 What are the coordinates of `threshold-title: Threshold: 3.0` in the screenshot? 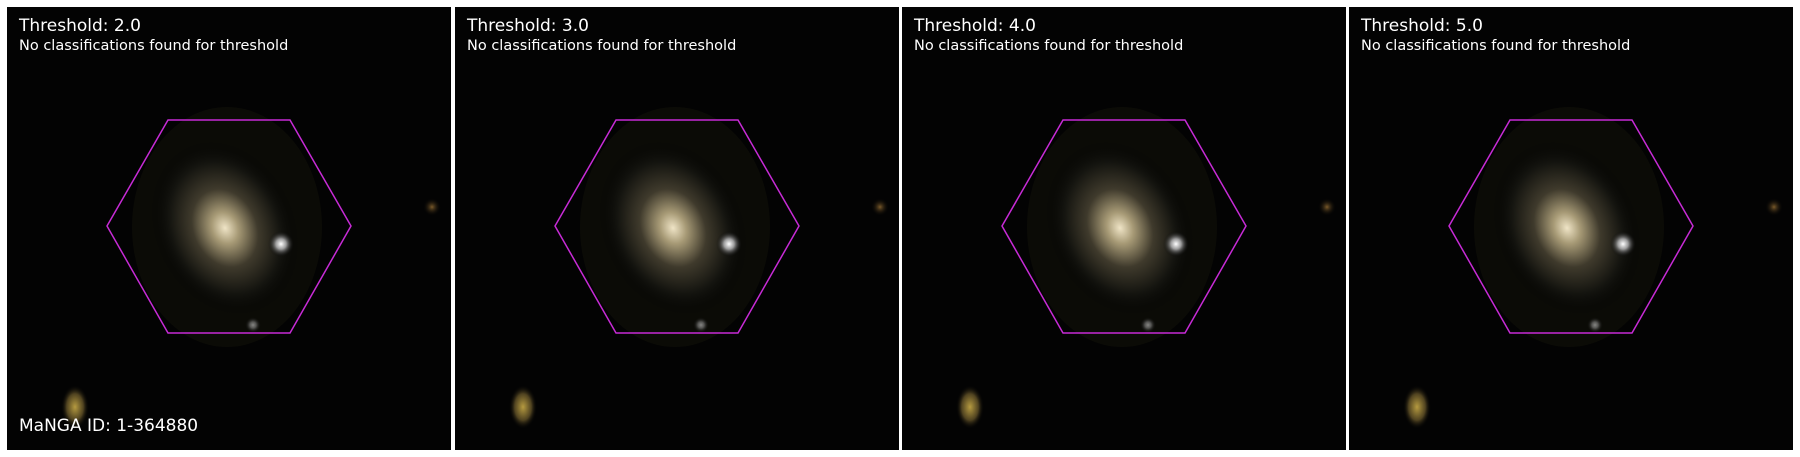 It's located at (528, 26).